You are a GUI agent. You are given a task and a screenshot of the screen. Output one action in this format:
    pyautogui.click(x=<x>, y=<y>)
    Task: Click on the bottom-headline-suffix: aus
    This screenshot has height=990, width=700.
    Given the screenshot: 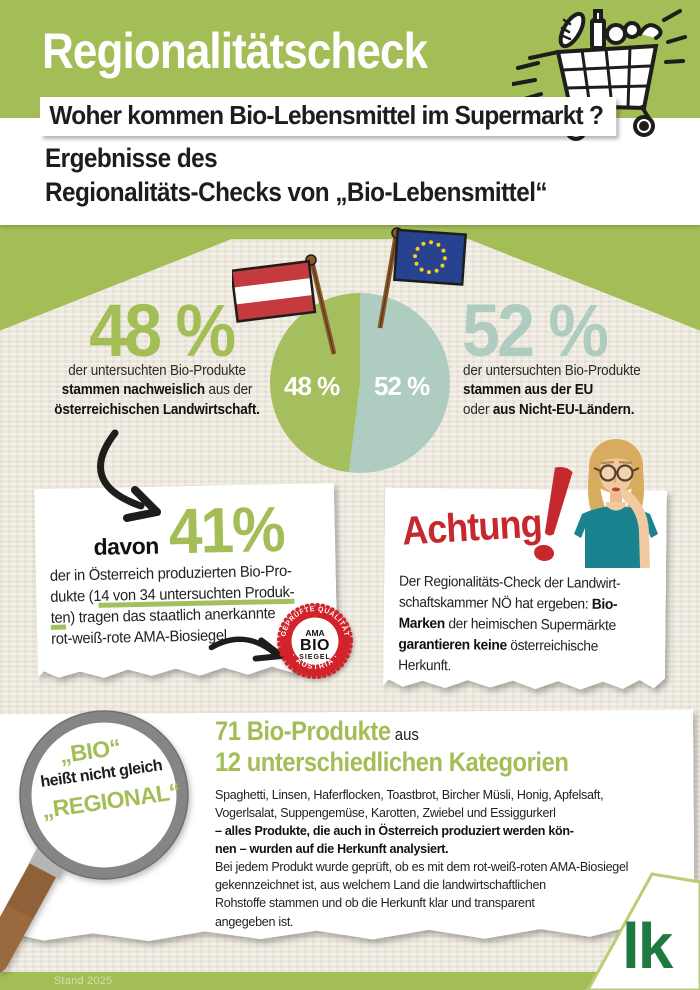 What is the action you would take?
    pyautogui.click(x=404, y=734)
    